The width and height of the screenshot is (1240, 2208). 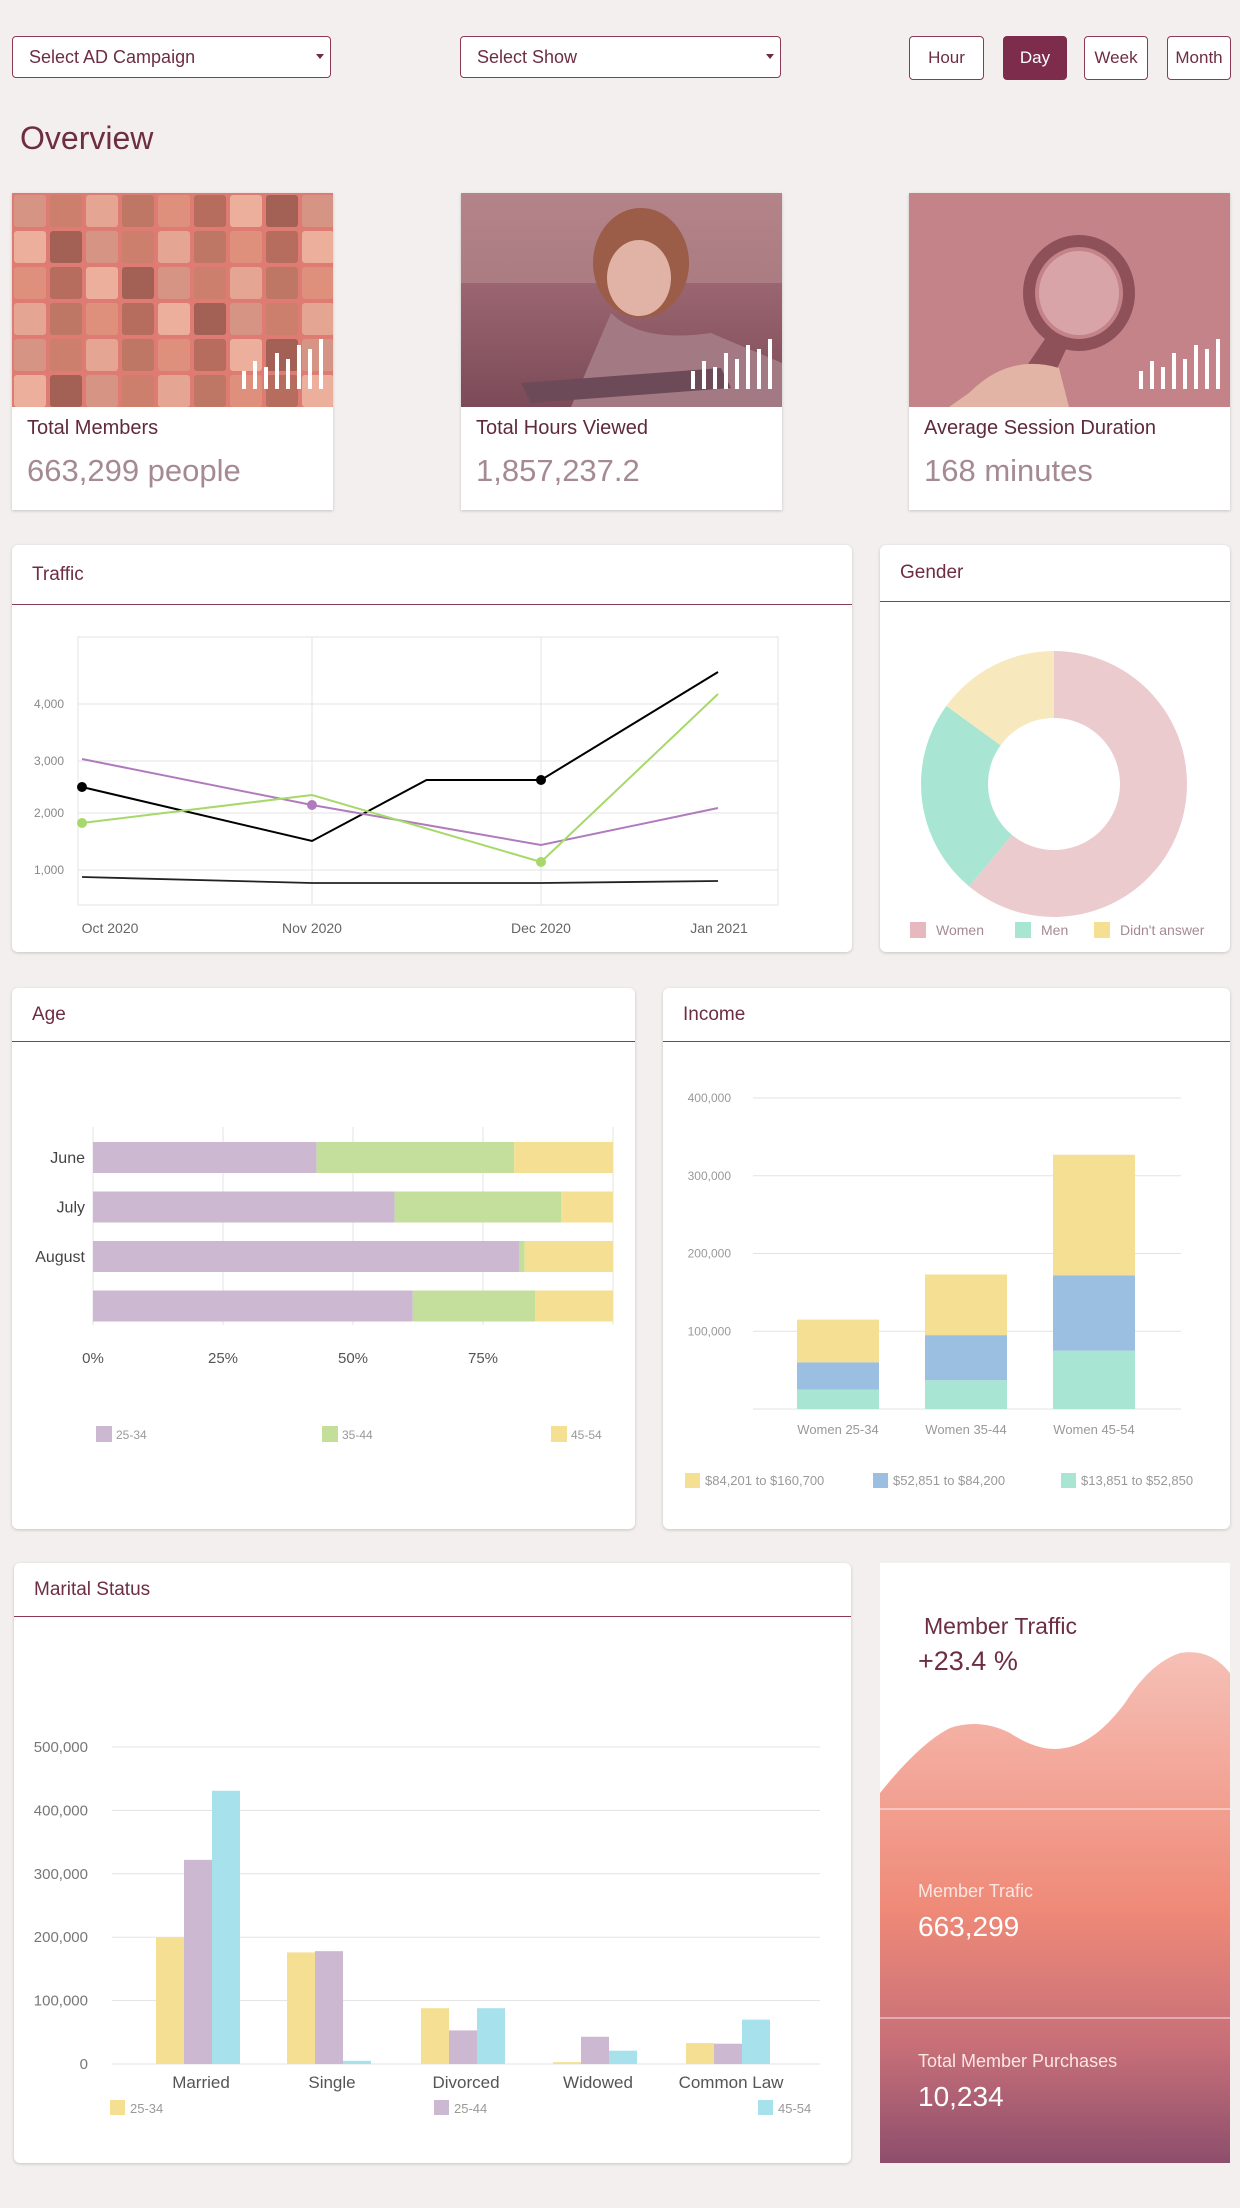 I want to click on y-tick-label: 0, so click(x=84, y=2064).